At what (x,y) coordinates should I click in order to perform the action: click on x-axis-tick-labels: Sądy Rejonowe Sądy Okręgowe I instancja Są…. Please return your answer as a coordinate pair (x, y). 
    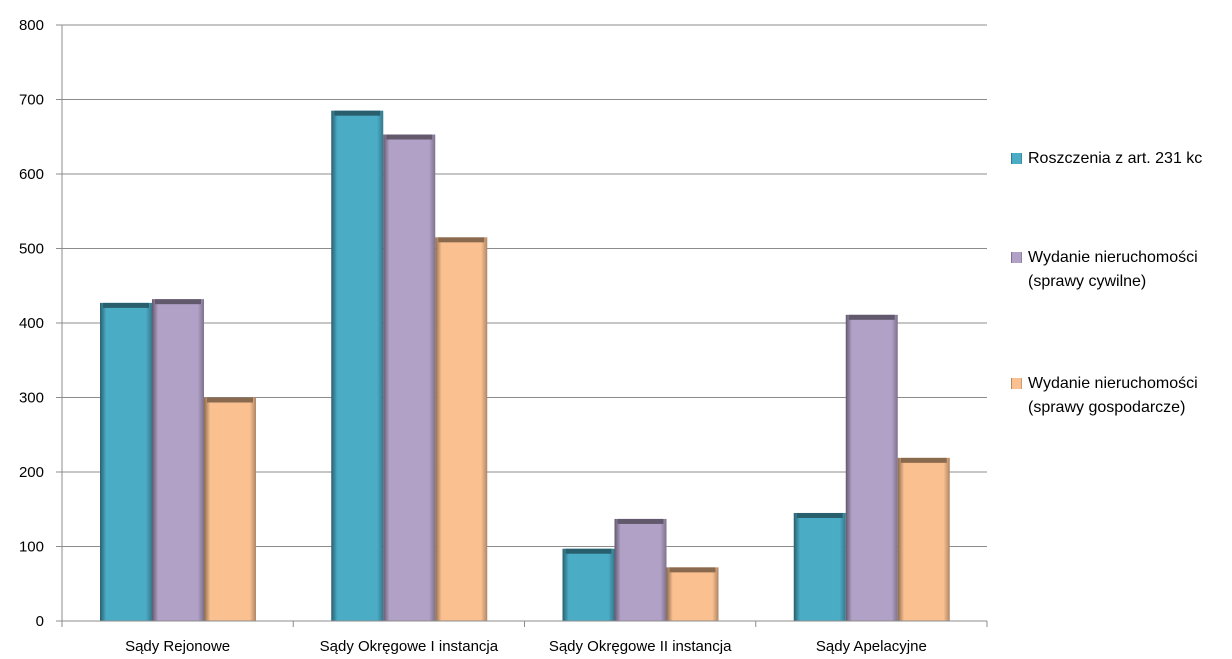
    Looking at the image, I should click on (526, 646).